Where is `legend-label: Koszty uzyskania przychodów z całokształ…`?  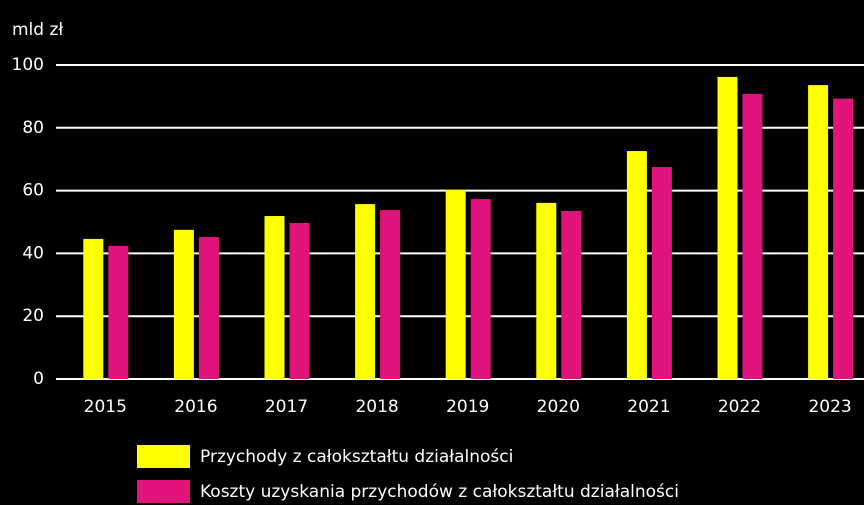
legend-label: Koszty uzyskania przychodów z całokształ… is located at coordinates (439, 492).